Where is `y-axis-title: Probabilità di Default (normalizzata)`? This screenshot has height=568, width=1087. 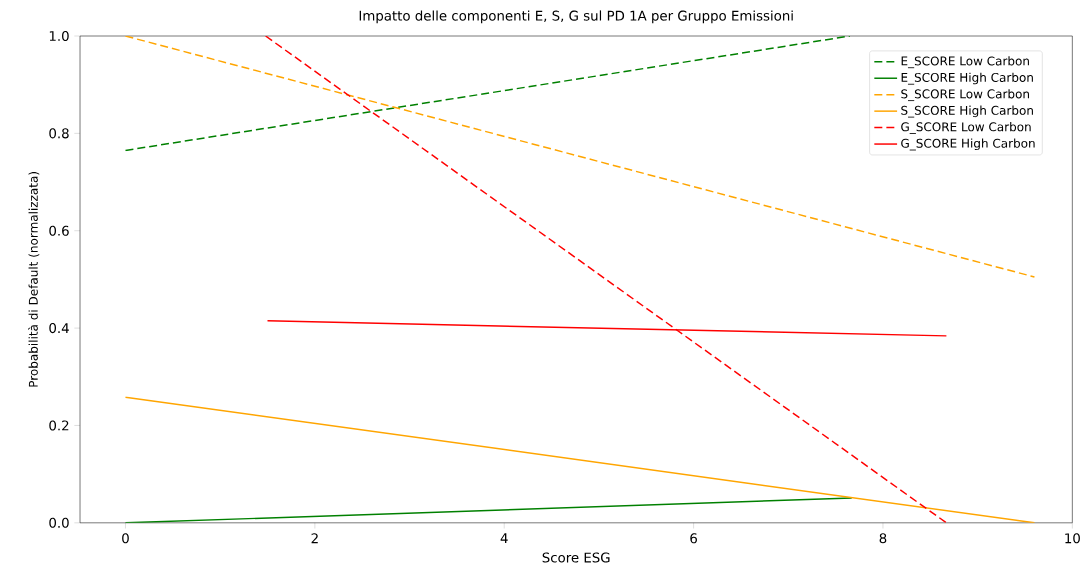 y-axis-title: Probabilità di Default (normalizzata) is located at coordinates (34, 279).